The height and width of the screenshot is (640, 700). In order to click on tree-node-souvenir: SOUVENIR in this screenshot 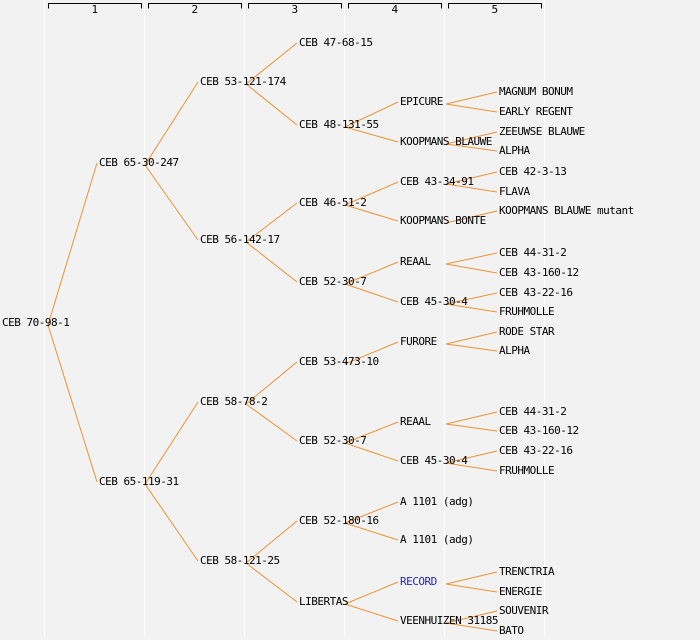, I will do `click(523, 610)`.